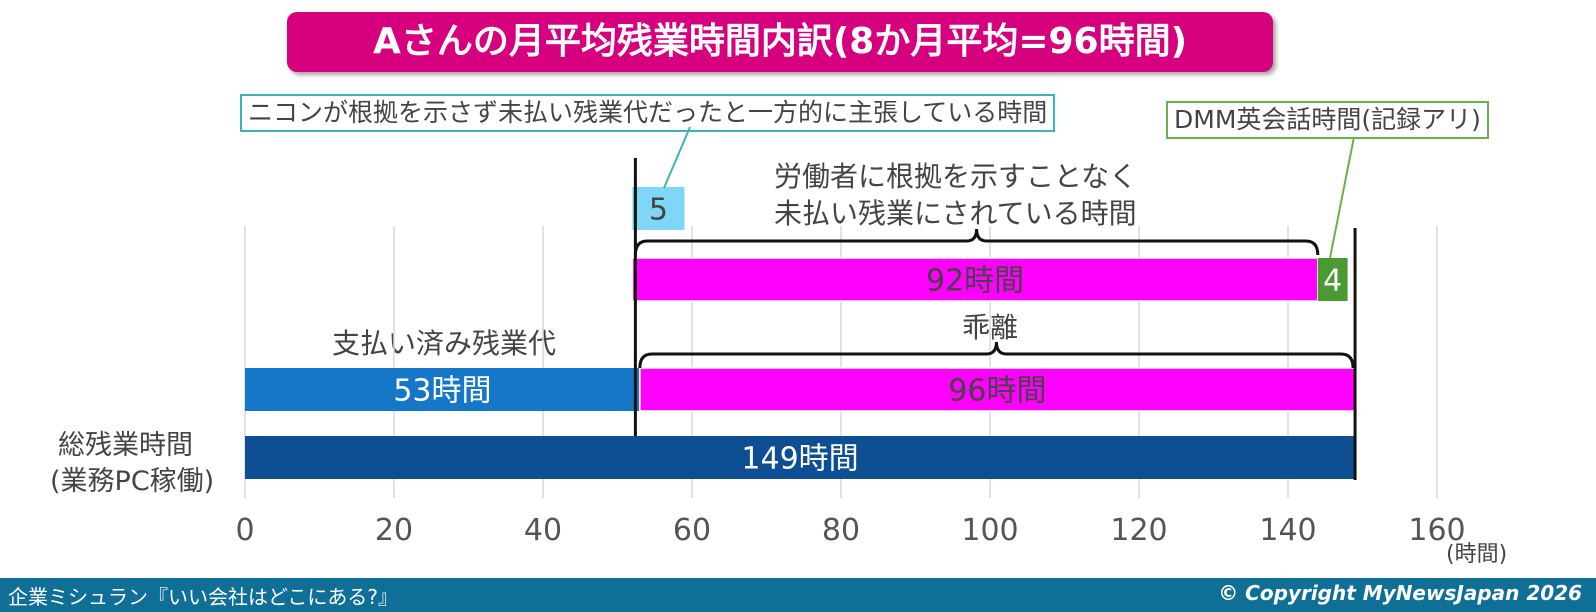  What do you see at coordinates (780, 42) in the screenshot?
I see `chart-title: Aさんの月平均残業時間内訳(8か月平均=96時間)` at bounding box center [780, 42].